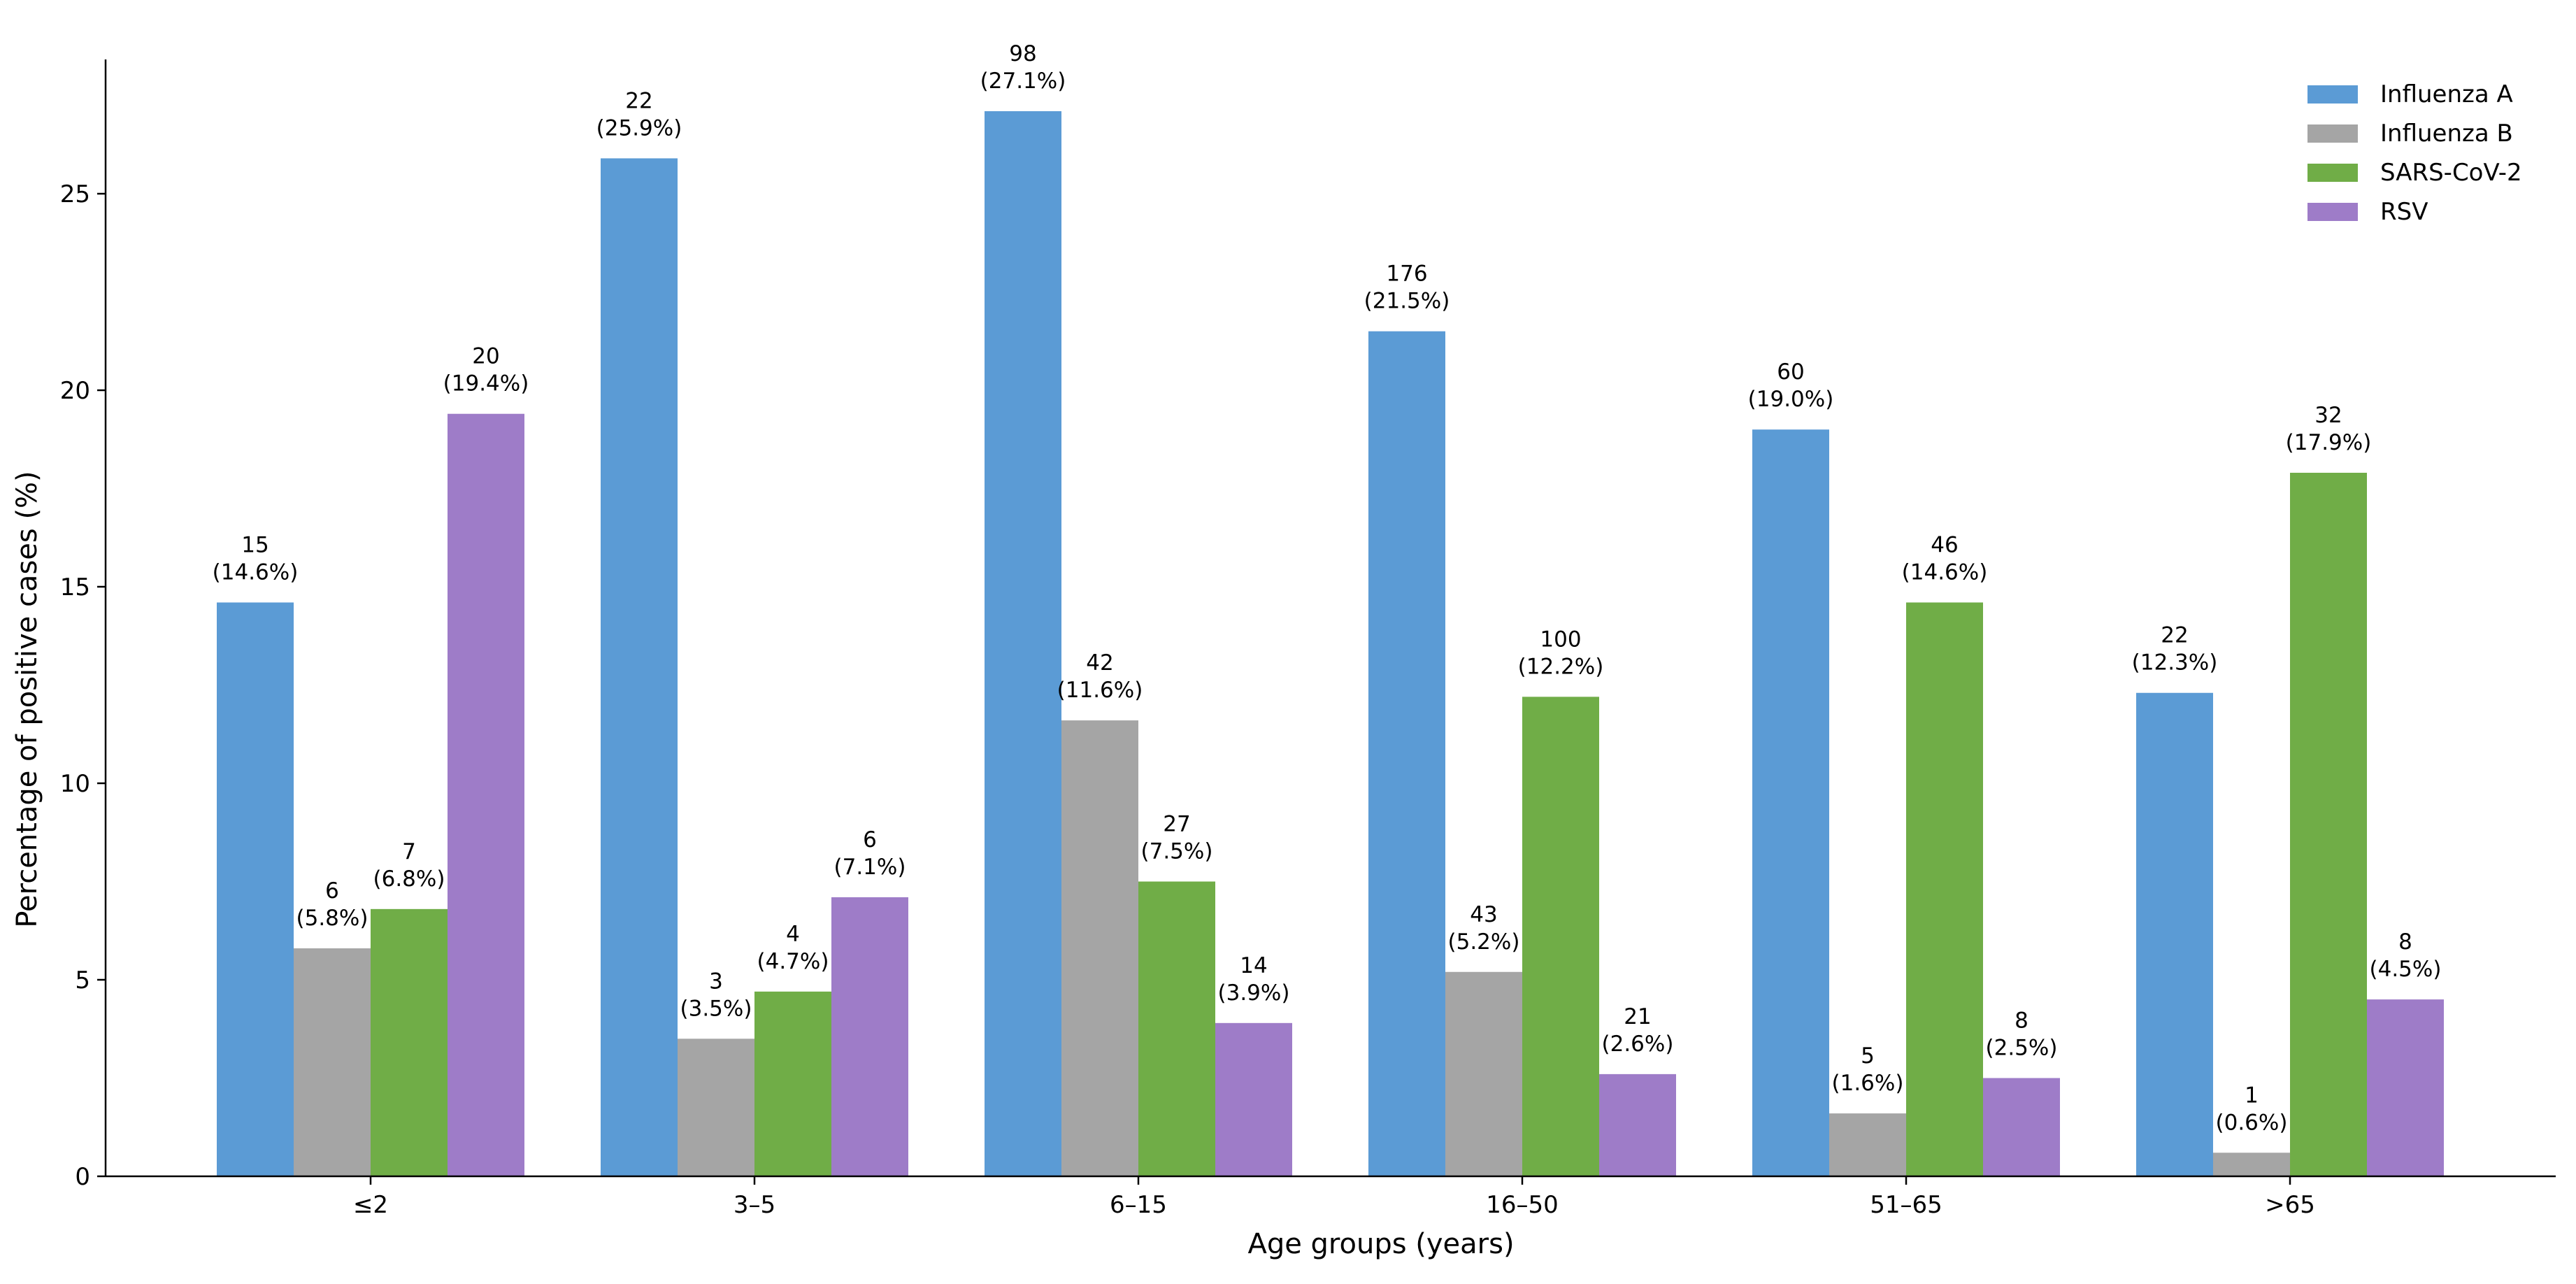  Describe the element at coordinates (83, 685) in the screenshot. I see `y-ticks-layer: 0 5 10 15 20 25` at that location.